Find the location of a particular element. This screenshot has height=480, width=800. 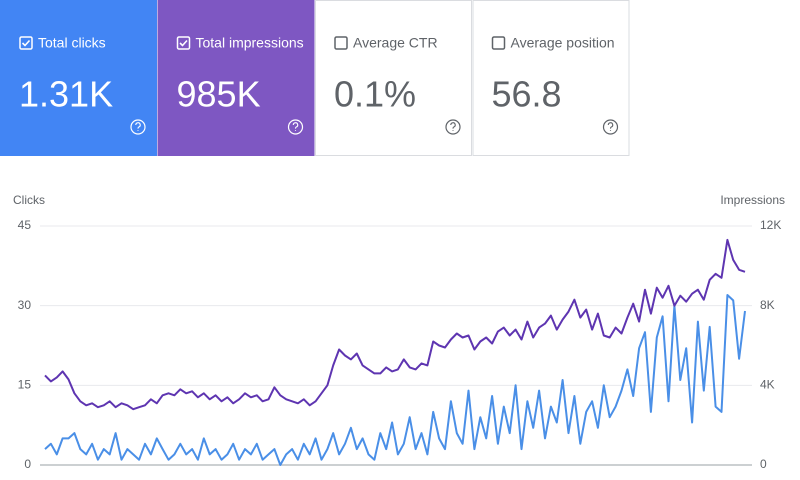

metric-card: Average position 56.8 is located at coordinates (551, 78).